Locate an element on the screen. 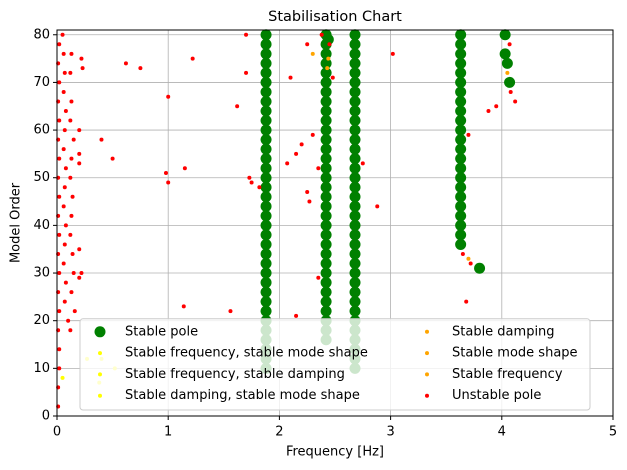 The width and height of the screenshot is (627, 470). x-tick-label: 0 is located at coordinates (57, 432).